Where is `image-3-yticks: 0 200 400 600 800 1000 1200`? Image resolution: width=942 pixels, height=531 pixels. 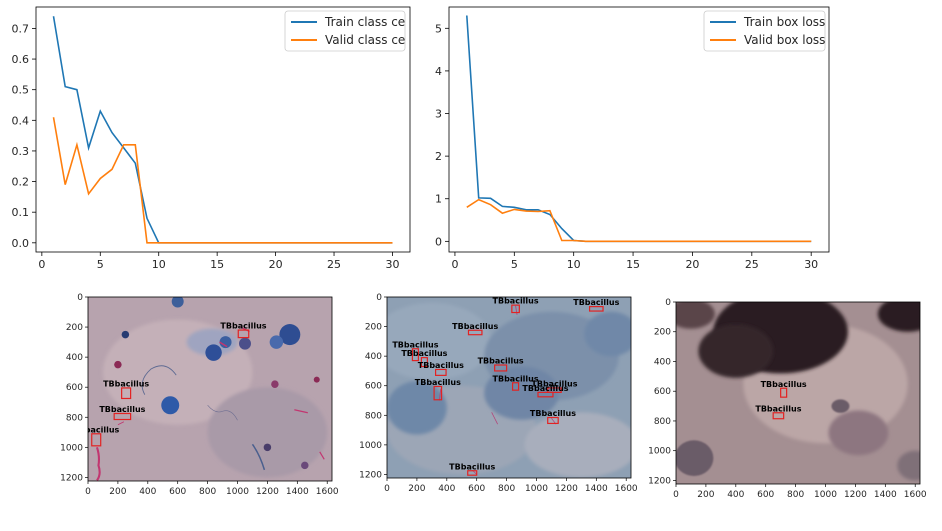
image-3-yticks: 0 200 400 600 800 1000 1200 is located at coordinates (662, 392).